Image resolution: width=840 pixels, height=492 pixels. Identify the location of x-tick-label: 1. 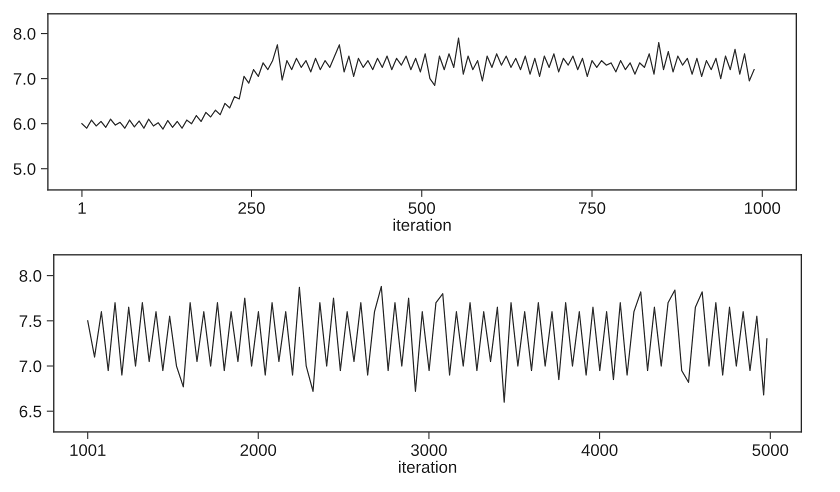
(82, 208).